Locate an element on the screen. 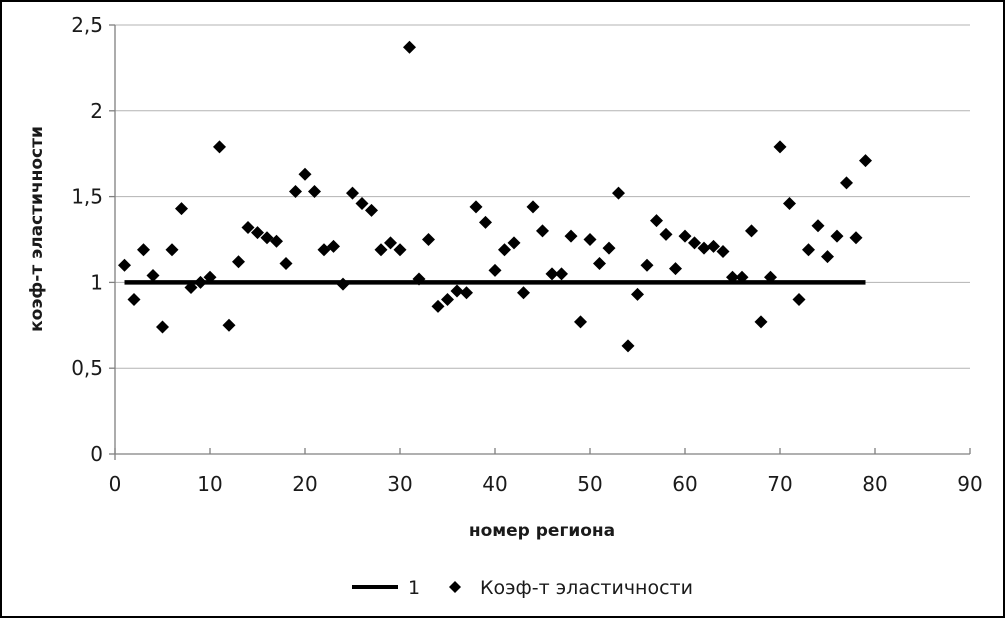 This screenshot has height=620, width=1005. x-axis-title: номер региона is located at coordinates (542, 531).